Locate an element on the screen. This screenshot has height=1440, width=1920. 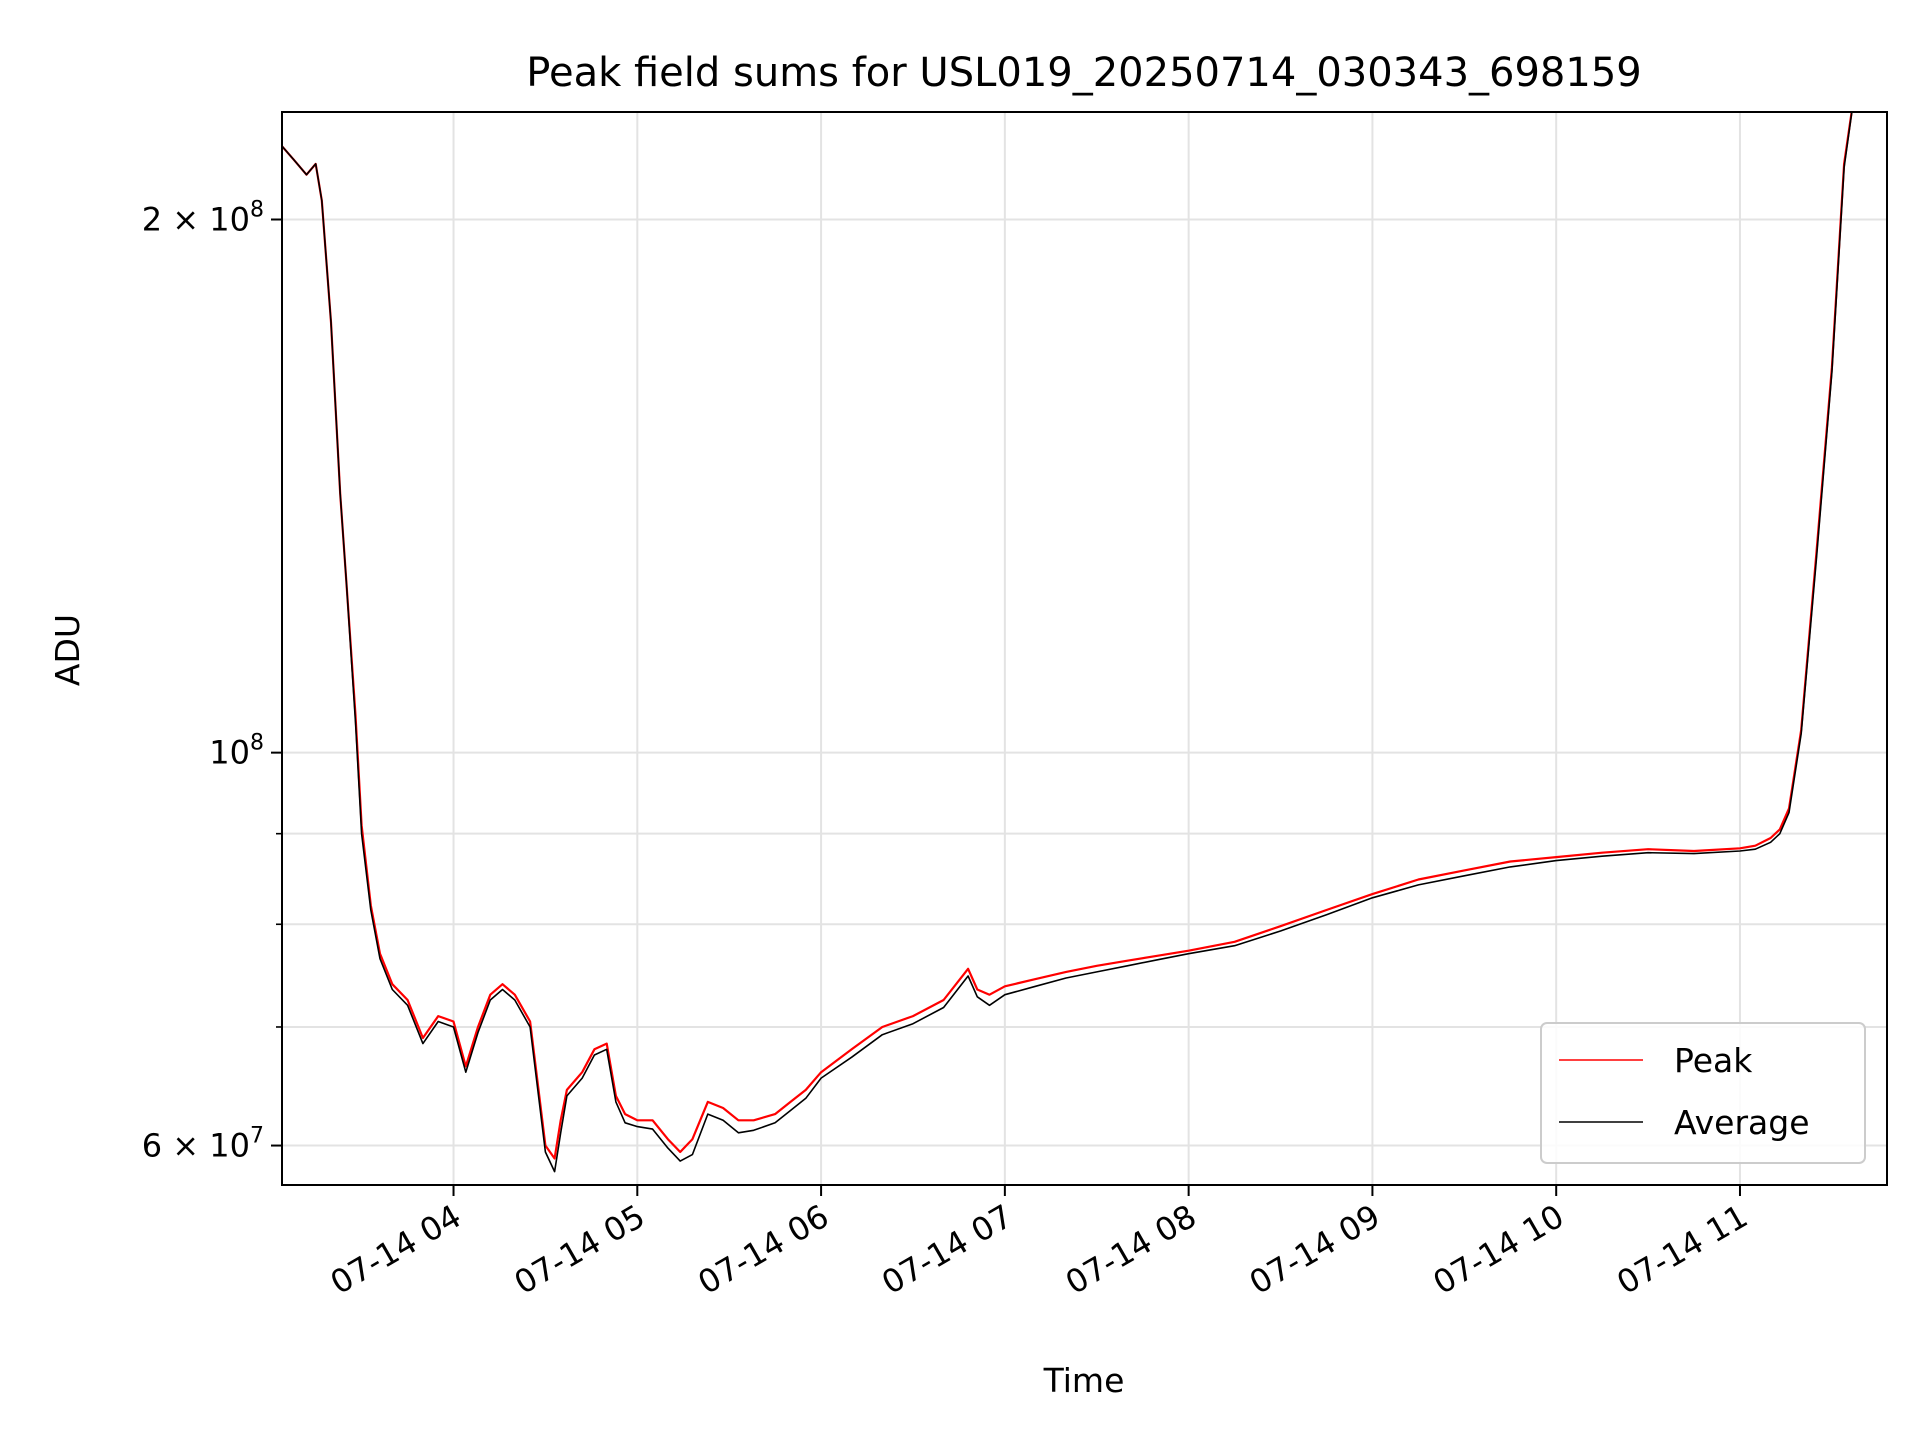
y-tick-label: 108 is located at coordinates (236, 751).